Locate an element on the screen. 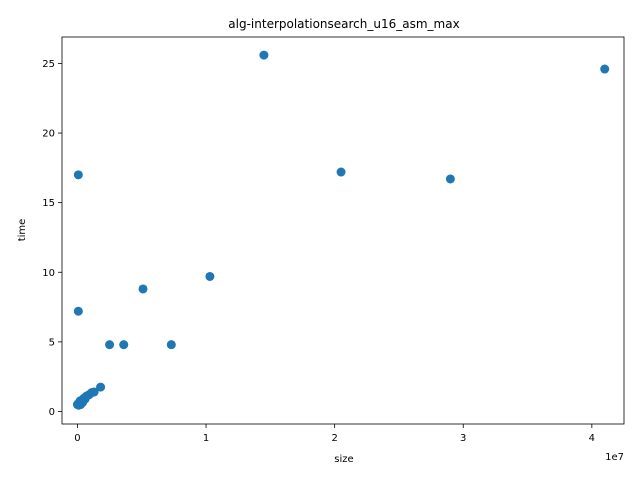  y-tick-label: 0 is located at coordinates (52, 412).